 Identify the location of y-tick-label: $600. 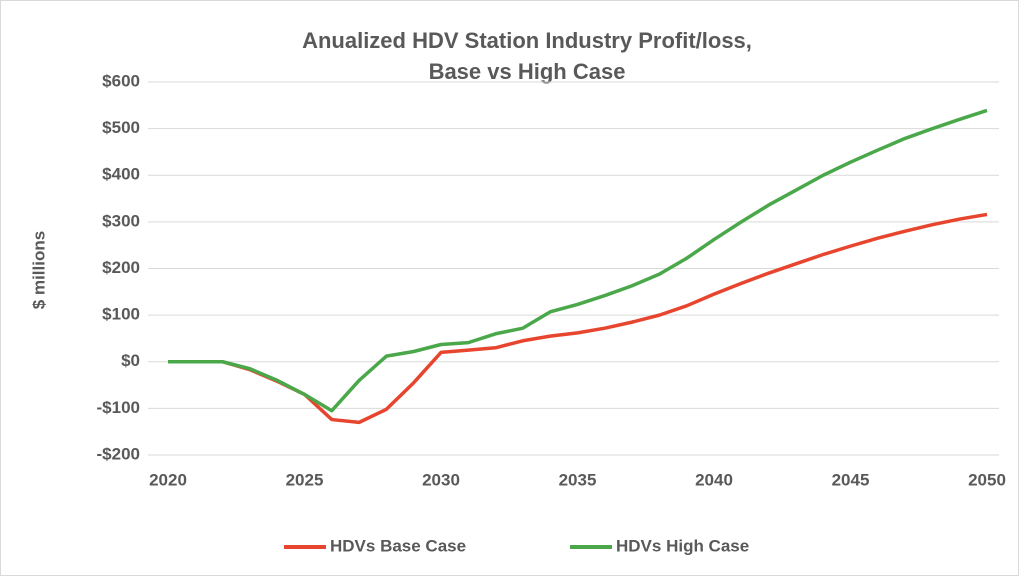
(121, 80).